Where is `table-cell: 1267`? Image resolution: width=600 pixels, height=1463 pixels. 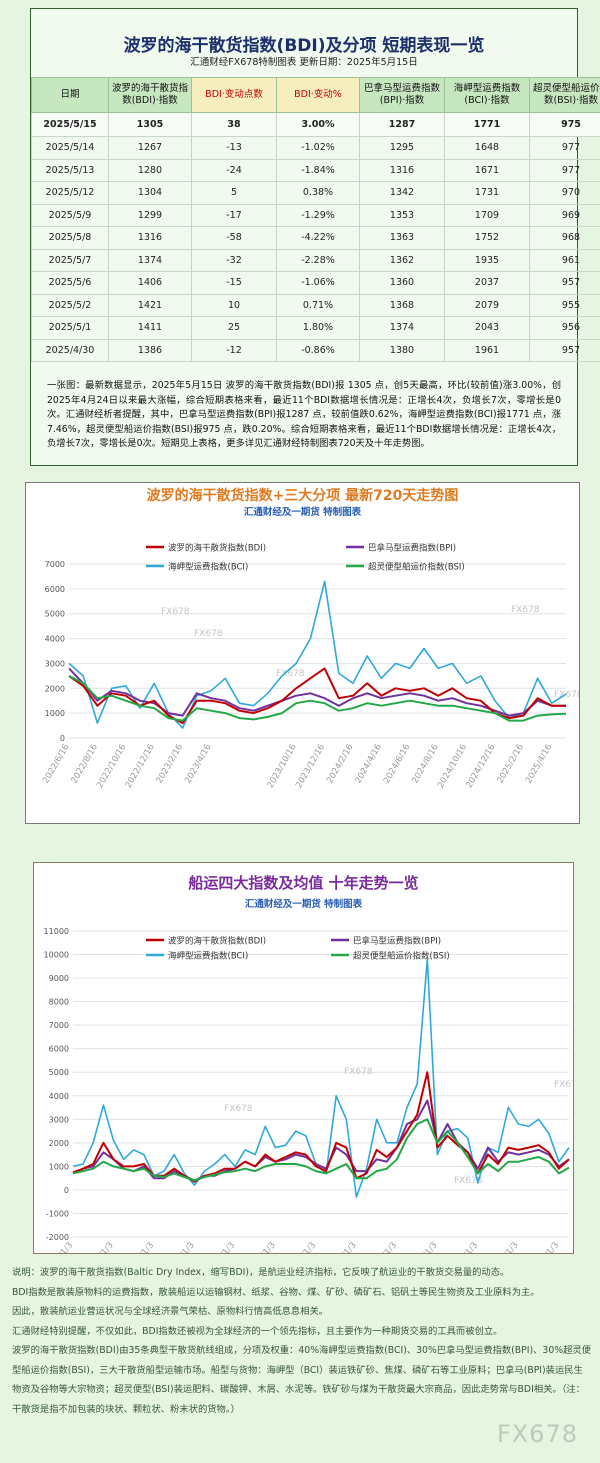 table-cell: 1267 is located at coordinates (150, 148).